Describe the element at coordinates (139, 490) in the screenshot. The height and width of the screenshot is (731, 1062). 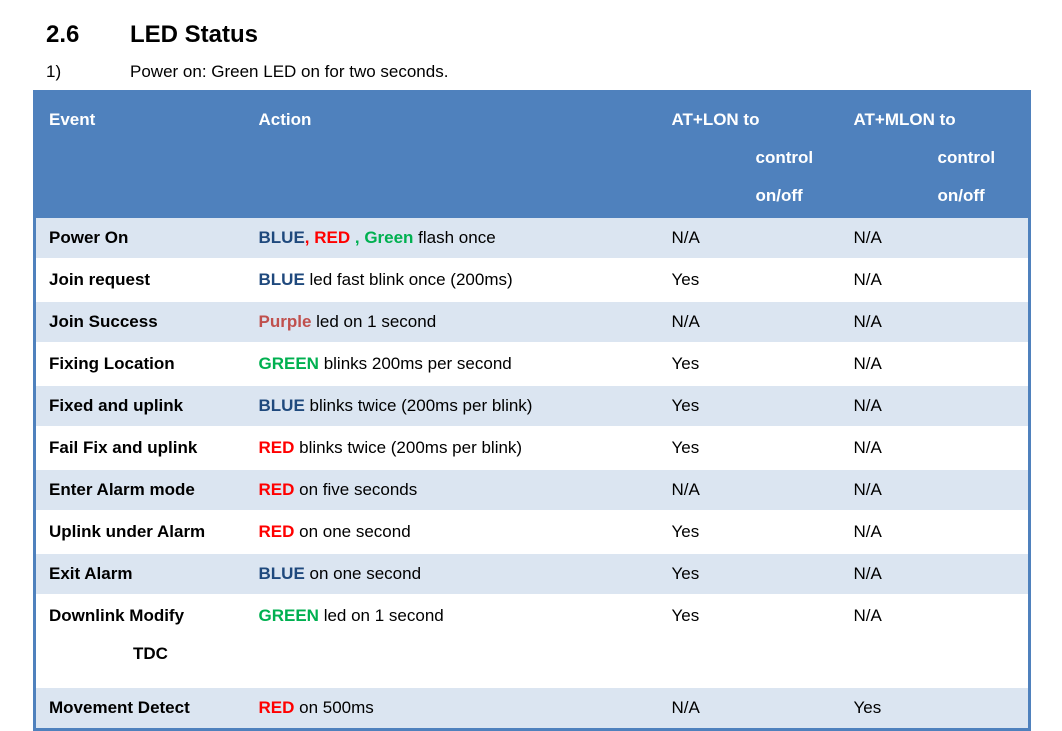
I see `event-cell: Enter Alarm mode` at that location.